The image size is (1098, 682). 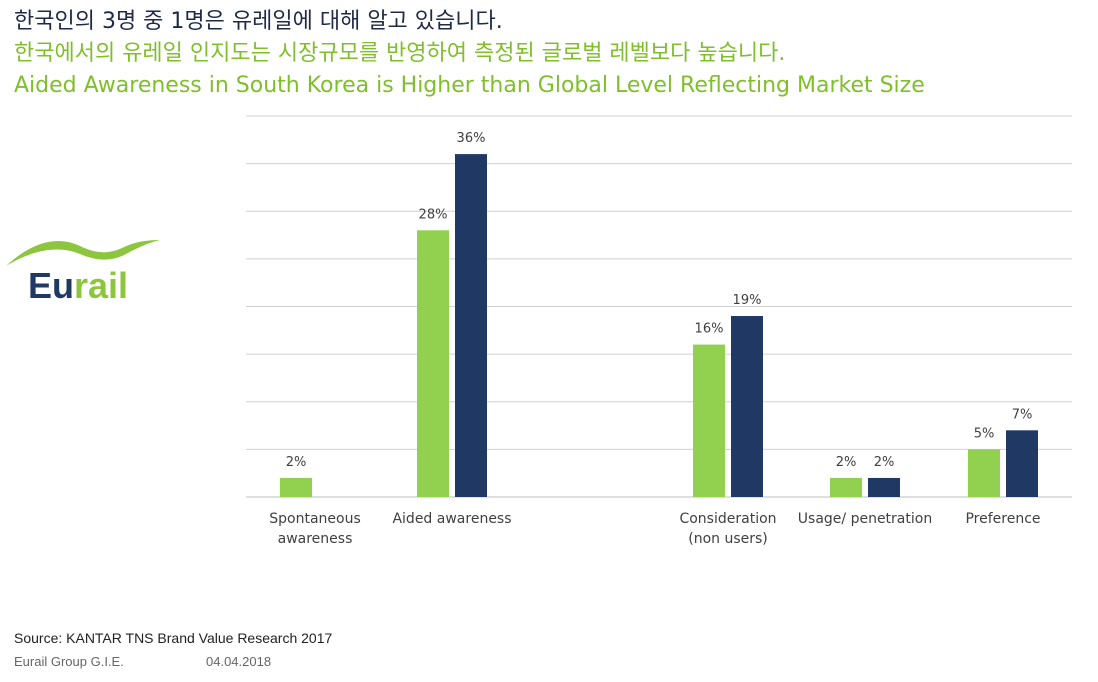 I want to click on category-label: Aided awareness, so click(x=451, y=519).